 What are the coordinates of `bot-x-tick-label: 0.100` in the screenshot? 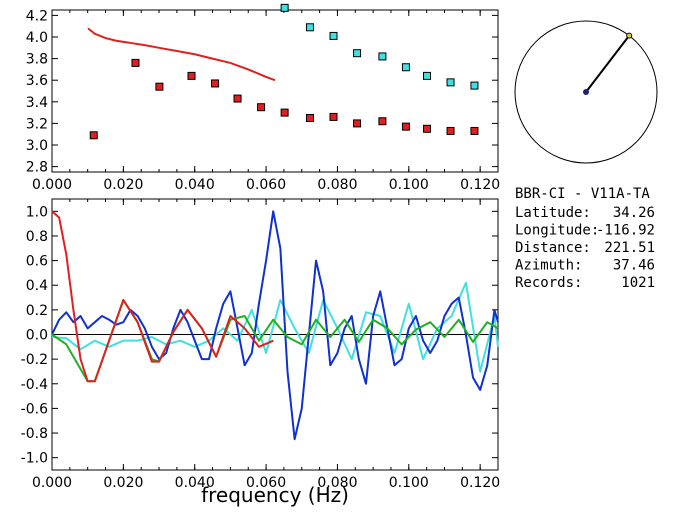 It's located at (409, 483).